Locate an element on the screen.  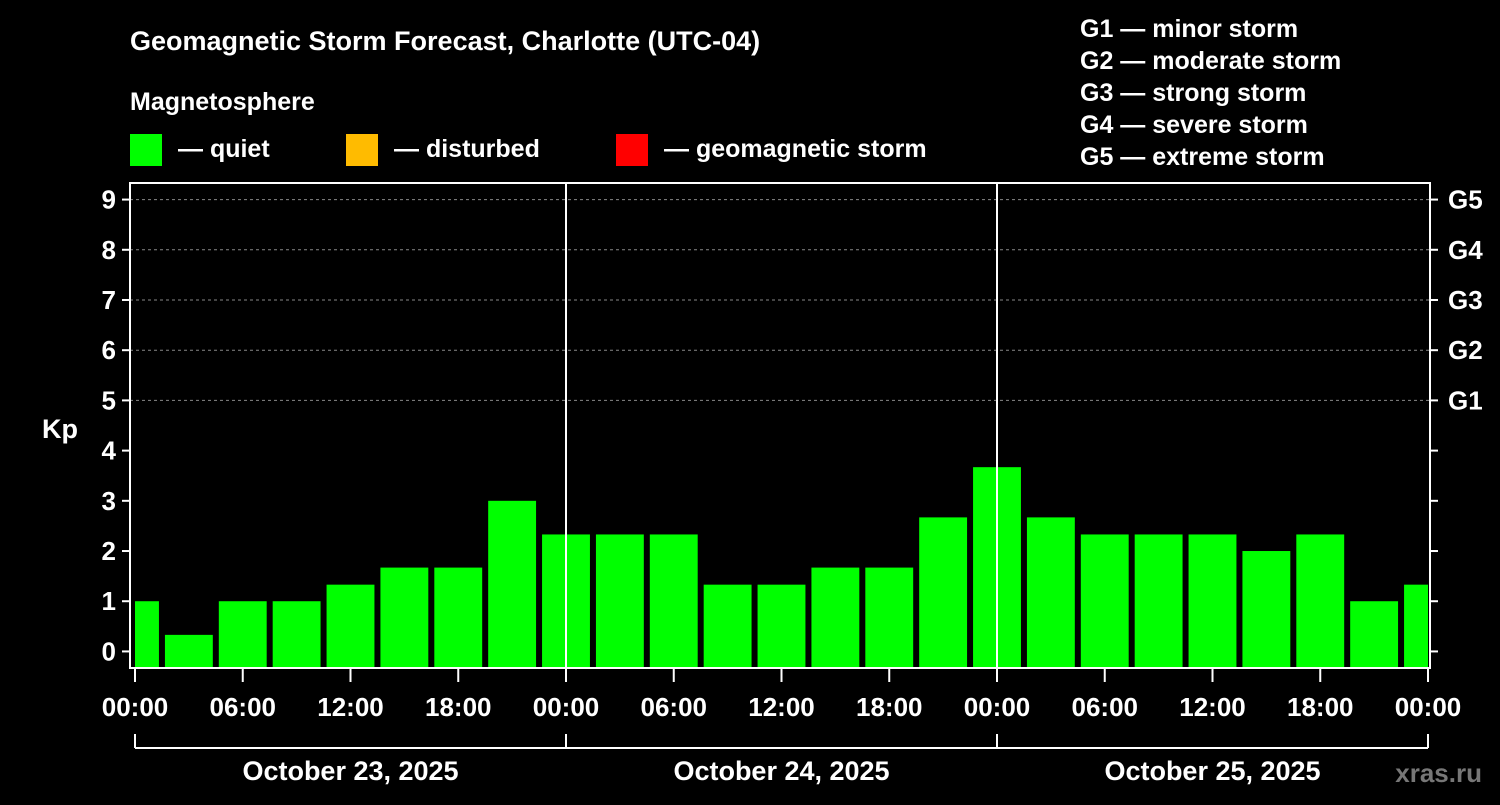
y-tick-label: 5 is located at coordinates (109, 400).